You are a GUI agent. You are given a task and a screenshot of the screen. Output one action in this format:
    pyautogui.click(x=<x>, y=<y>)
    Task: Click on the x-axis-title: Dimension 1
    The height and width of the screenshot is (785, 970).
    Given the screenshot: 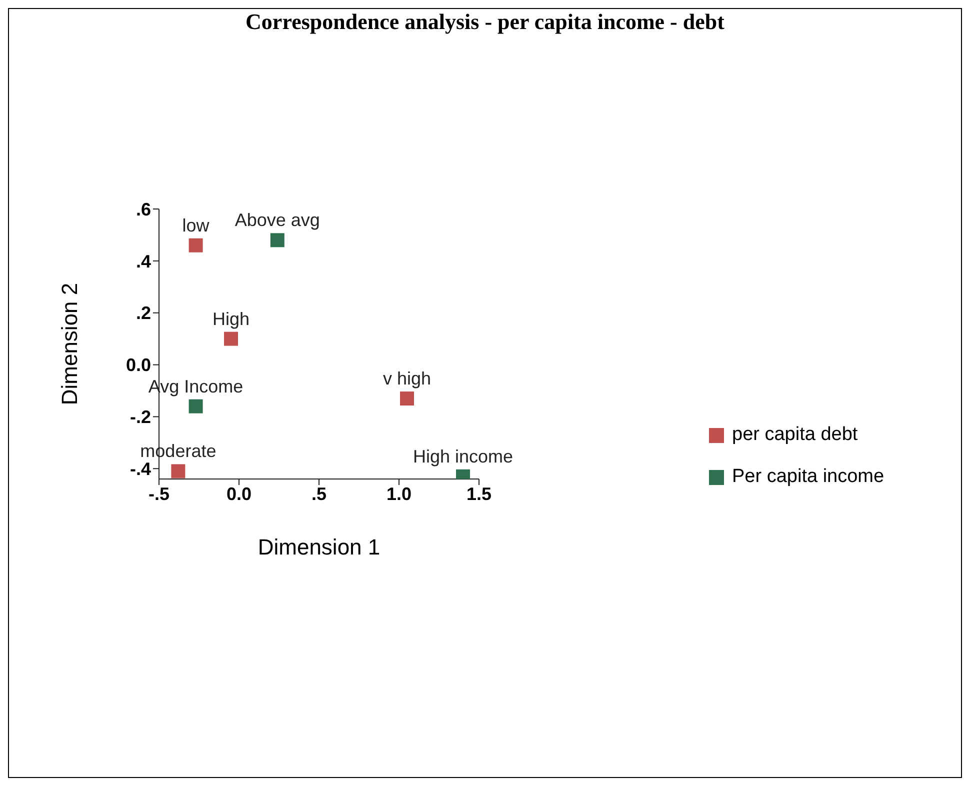 What is the action you would take?
    pyautogui.click(x=319, y=547)
    